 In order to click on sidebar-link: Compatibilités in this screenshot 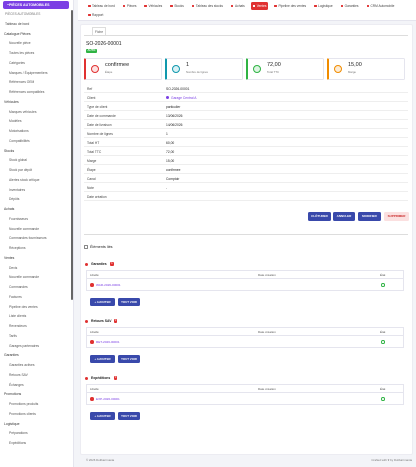, I will do `click(19, 140)`.